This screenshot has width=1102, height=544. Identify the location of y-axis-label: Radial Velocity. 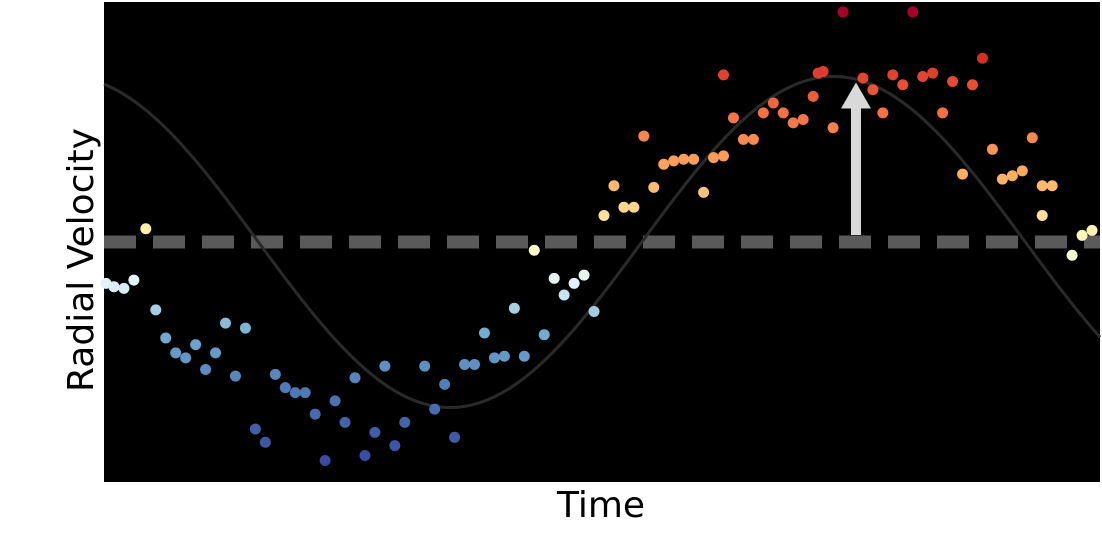
(81, 260).